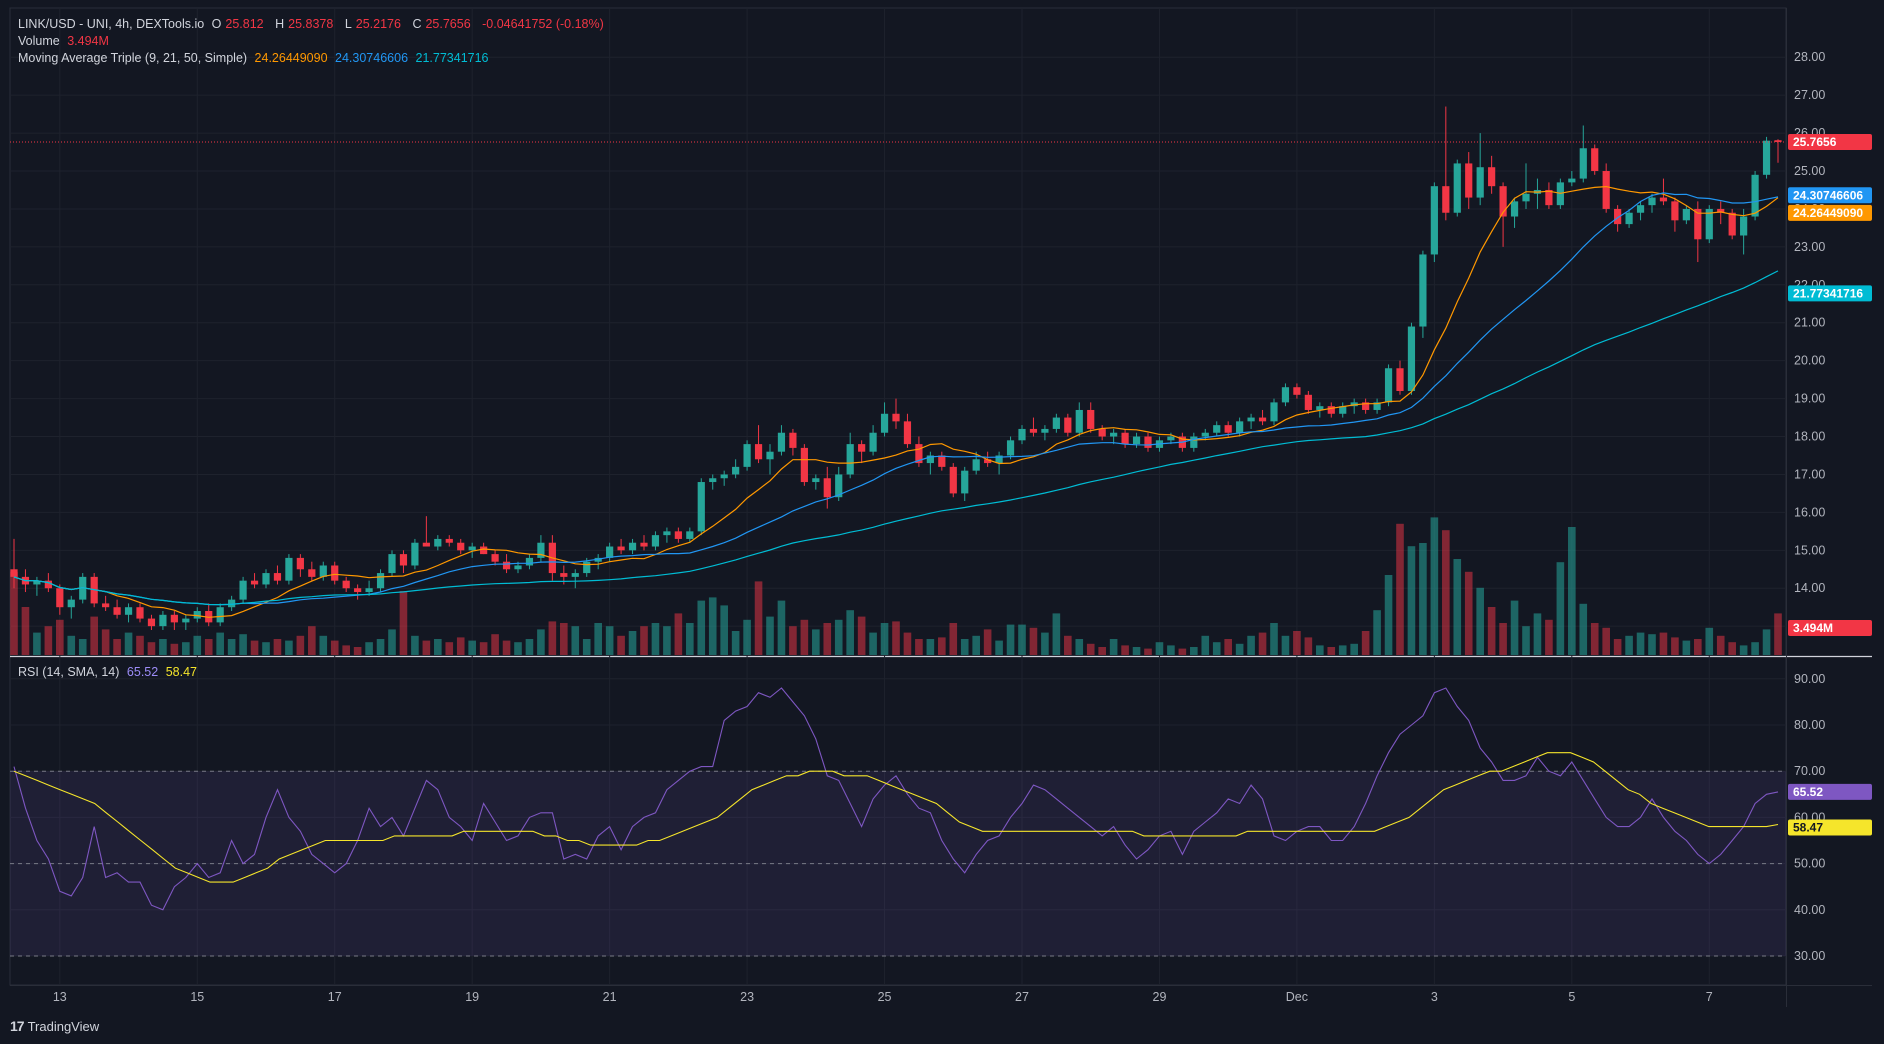  I want to click on legend-volume-row: Volume 3.494M, so click(65, 41).